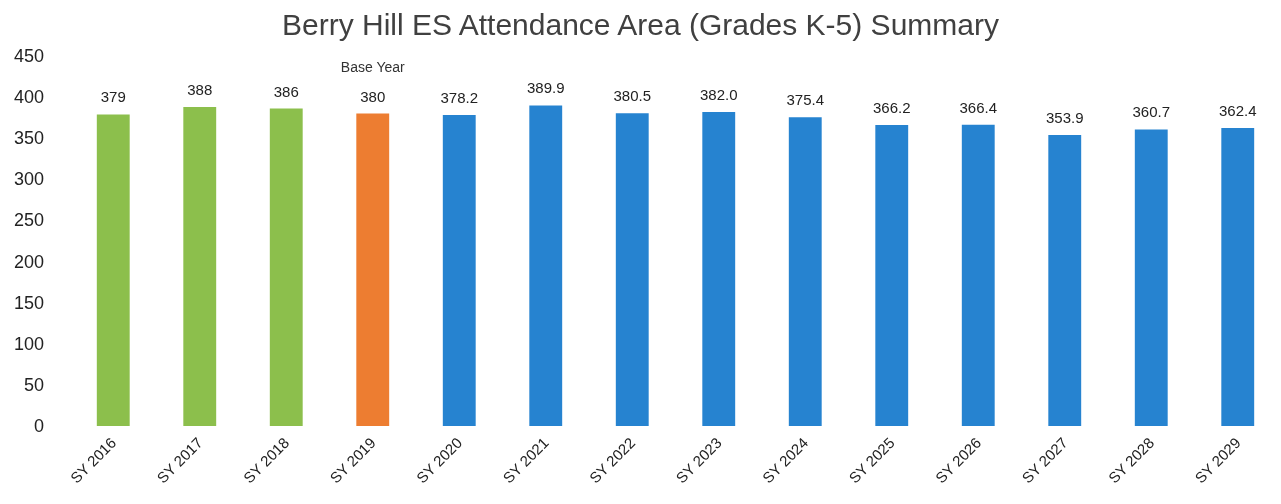  I want to click on data-label: 362.4, so click(1237, 111).